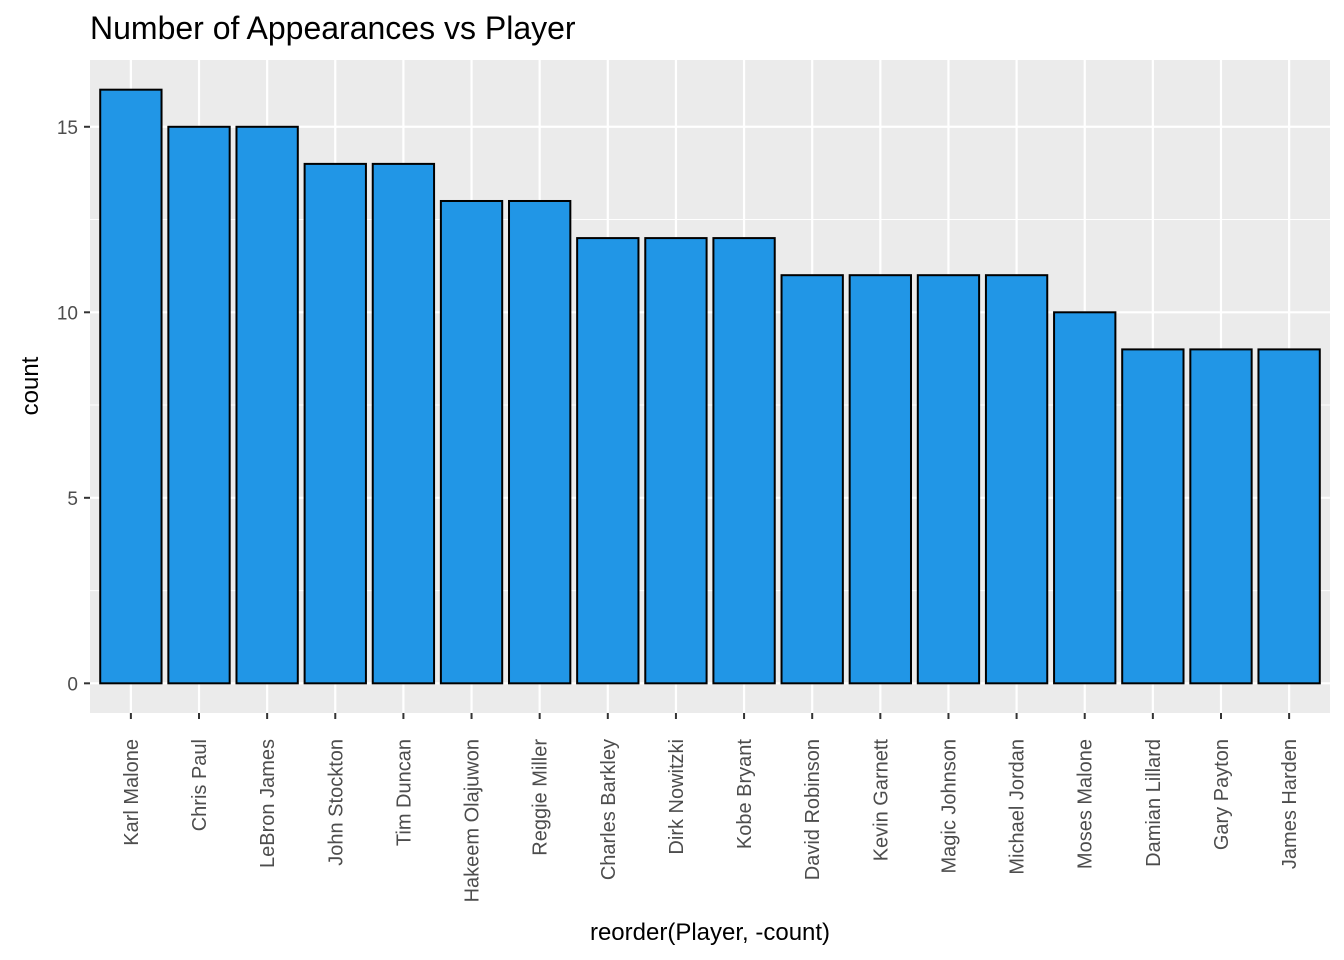  Describe the element at coordinates (72, 499) in the screenshot. I see `y-tick-label: 5` at that location.